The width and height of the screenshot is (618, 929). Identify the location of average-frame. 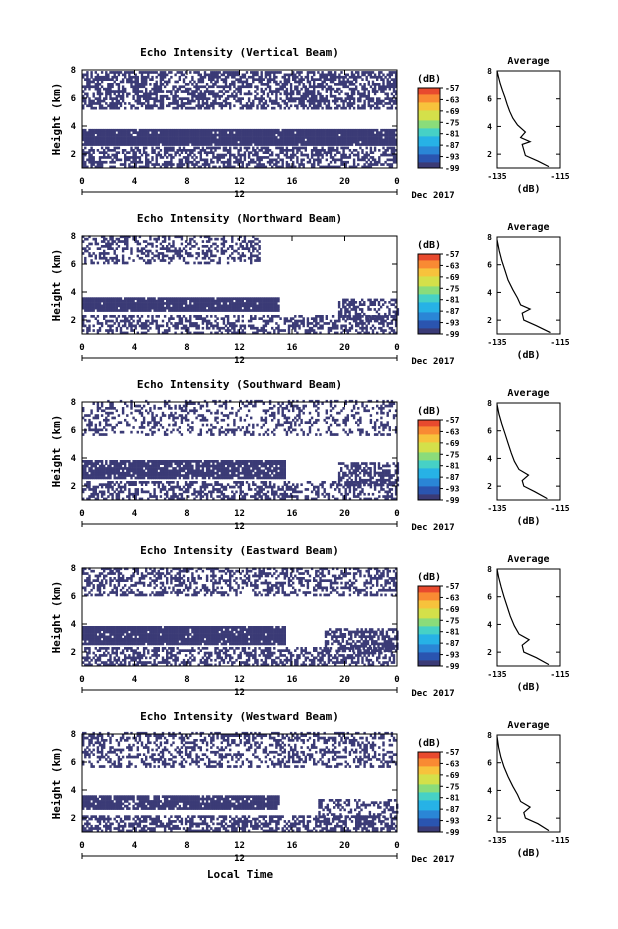
(528, 285).